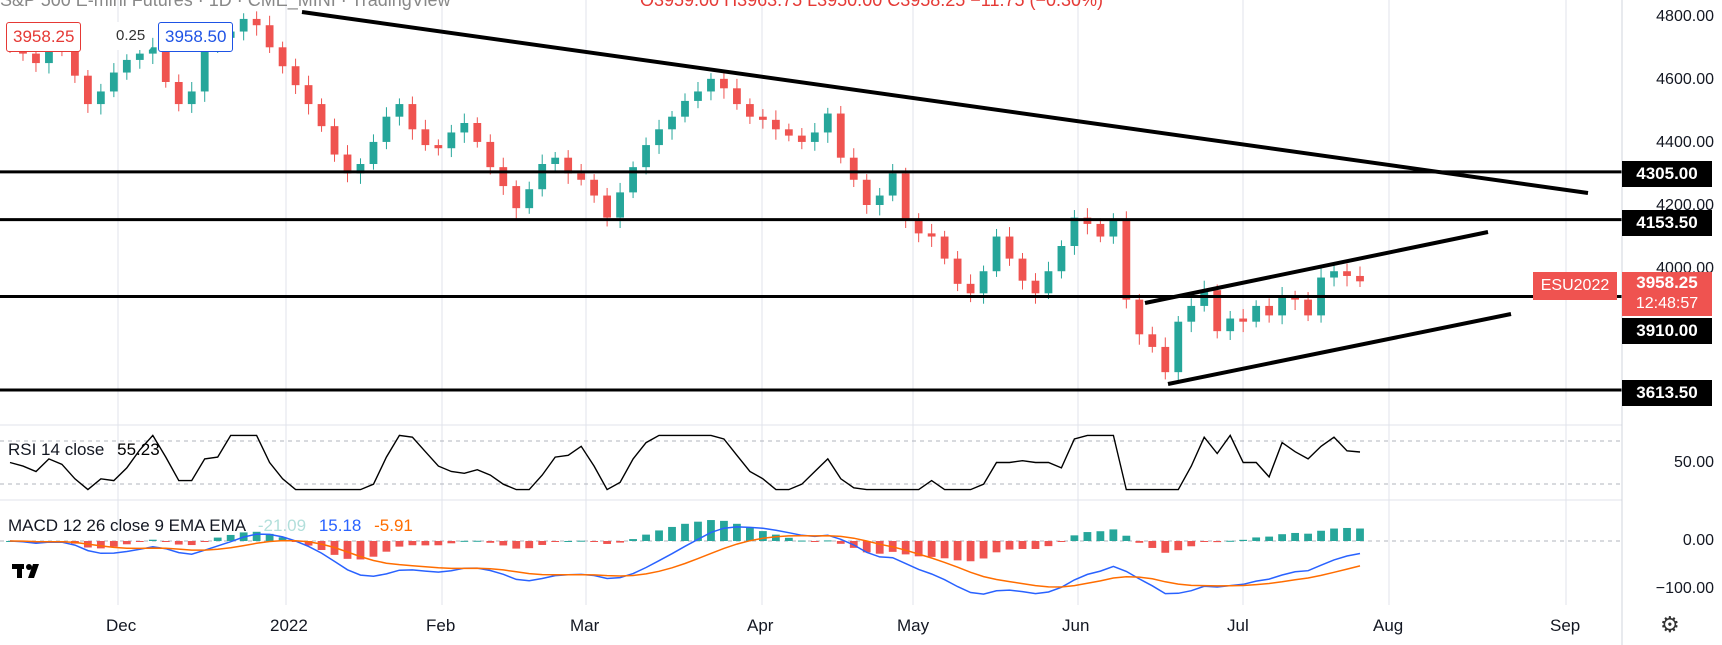  What do you see at coordinates (138, 449) in the screenshot?
I see `rsi-legend-value: 55.23` at bounding box center [138, 449].